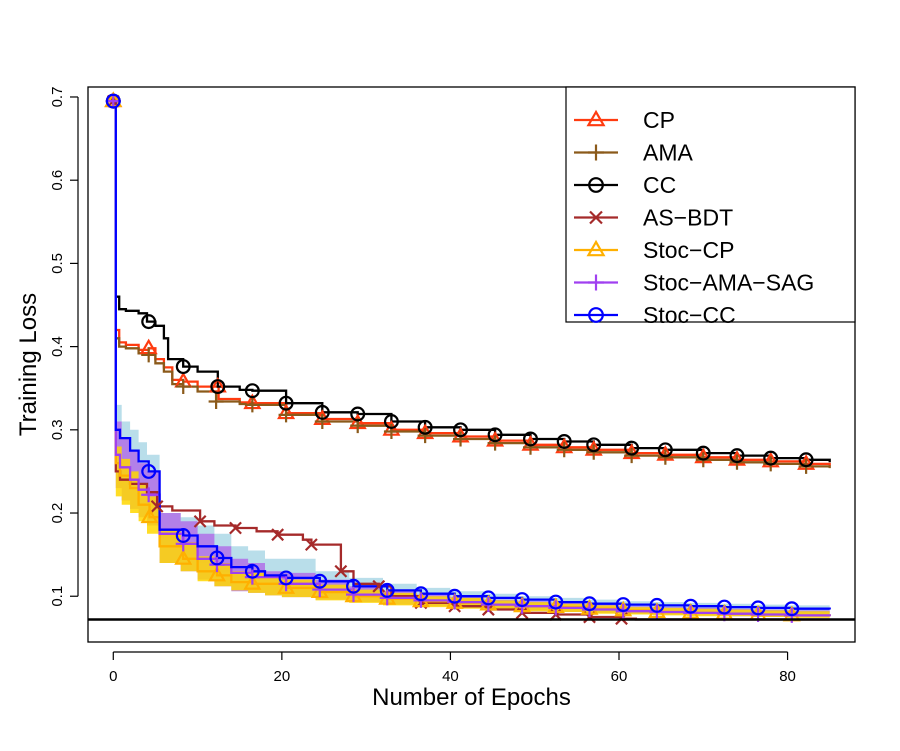 Image resolution: width=900 pixels, height=751 pixels. I want to click on legend-item-ama: AMA, so click(634, 153).